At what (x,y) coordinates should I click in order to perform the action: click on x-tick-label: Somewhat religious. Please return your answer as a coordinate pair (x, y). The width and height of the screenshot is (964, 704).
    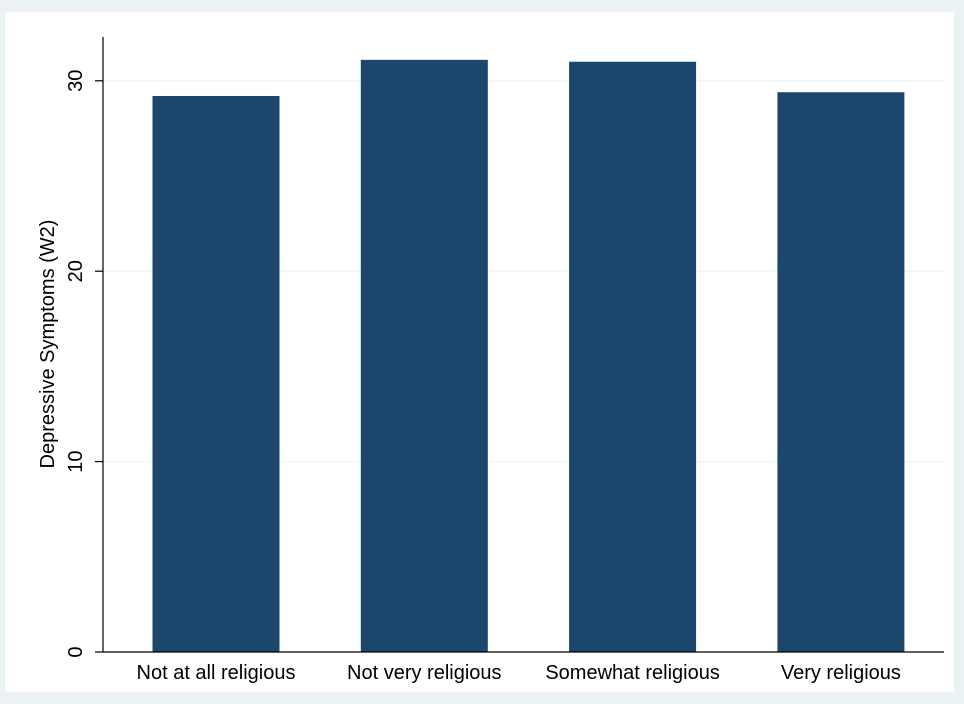
    Looking at the image, I should click on (632, 673).